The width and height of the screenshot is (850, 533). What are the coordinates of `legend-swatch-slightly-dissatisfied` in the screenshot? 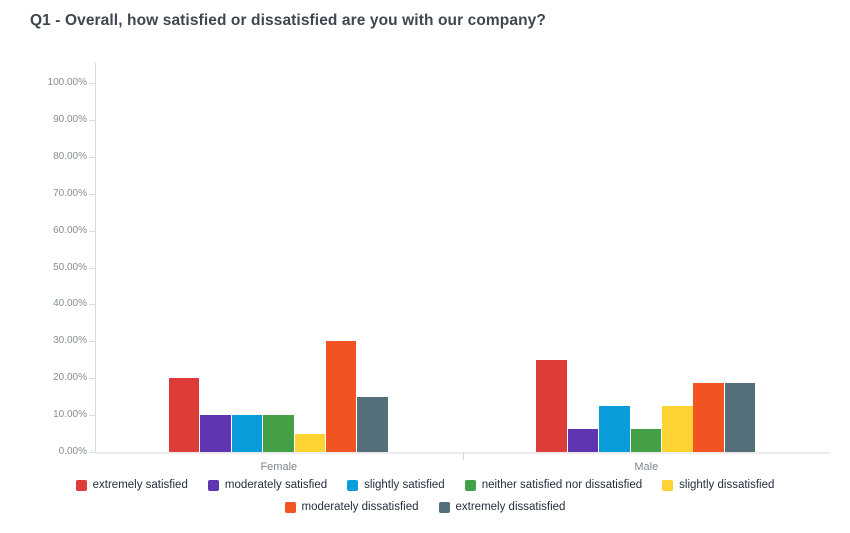 It's located at (668, 485).